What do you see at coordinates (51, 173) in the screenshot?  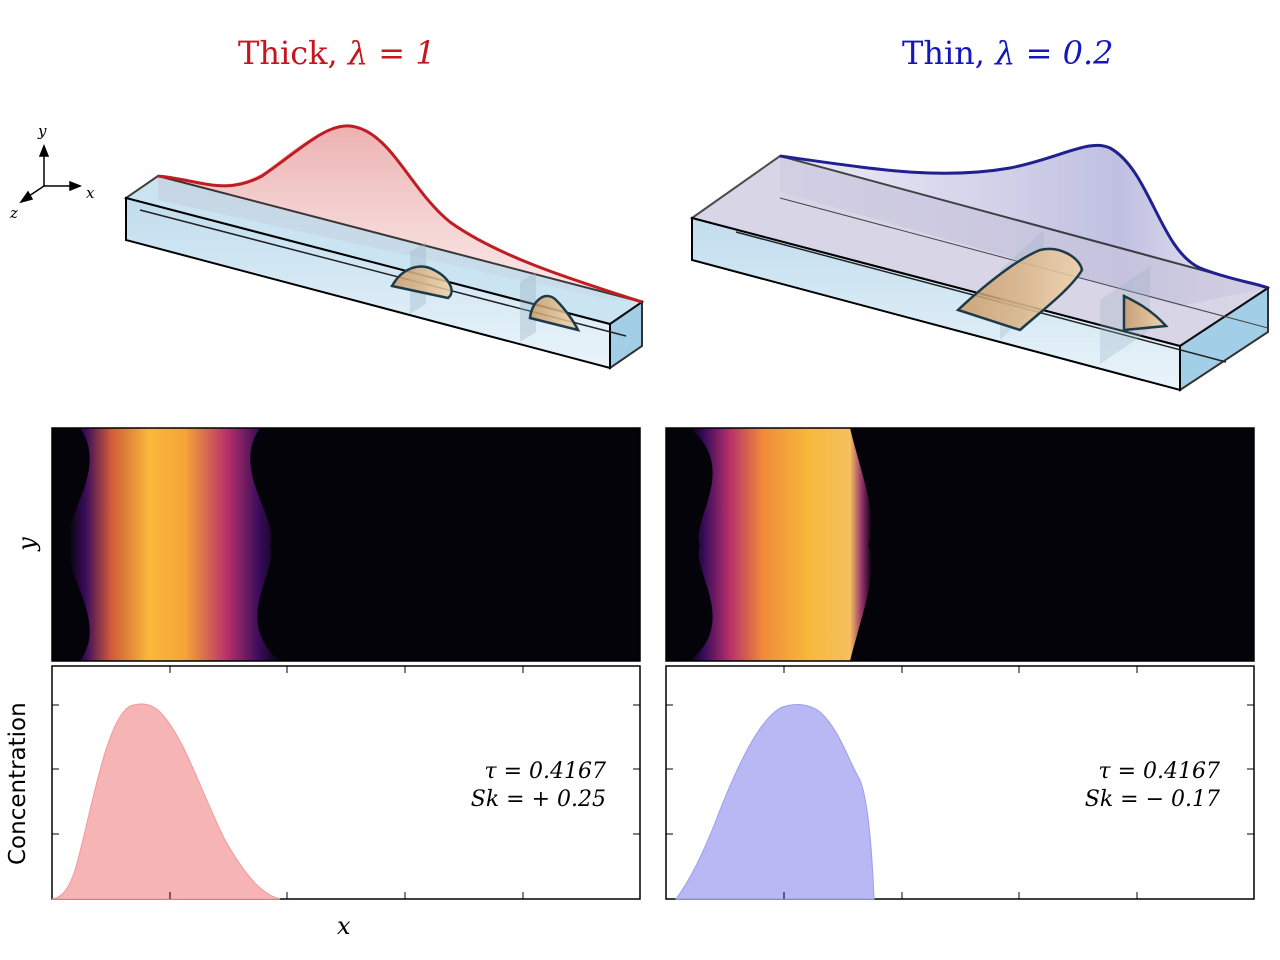 I see `axes-icon` at bounding box center [51, 173].